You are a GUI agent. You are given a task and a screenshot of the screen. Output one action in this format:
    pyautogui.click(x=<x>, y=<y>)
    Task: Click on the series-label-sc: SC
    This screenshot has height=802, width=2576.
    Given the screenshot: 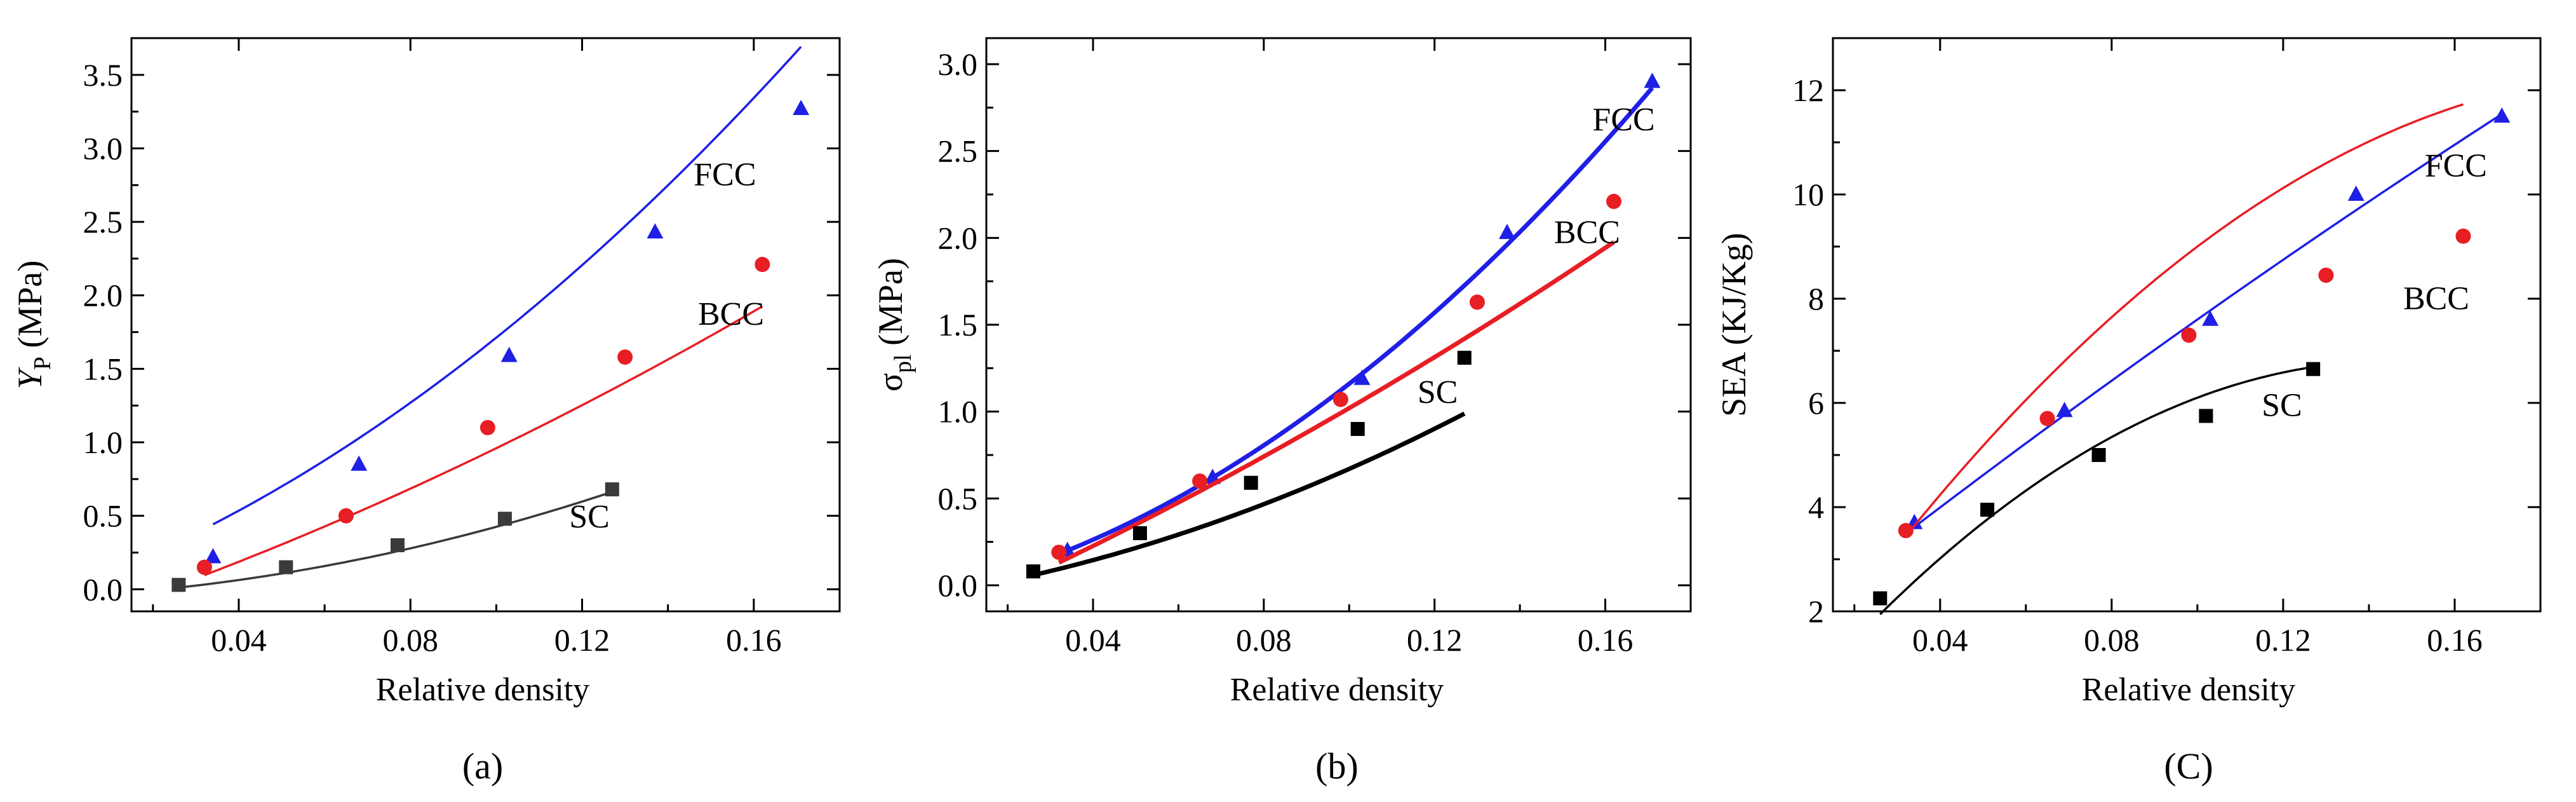 What is the action you would take?
    pyautogui.click(x=1438, y=392)
    